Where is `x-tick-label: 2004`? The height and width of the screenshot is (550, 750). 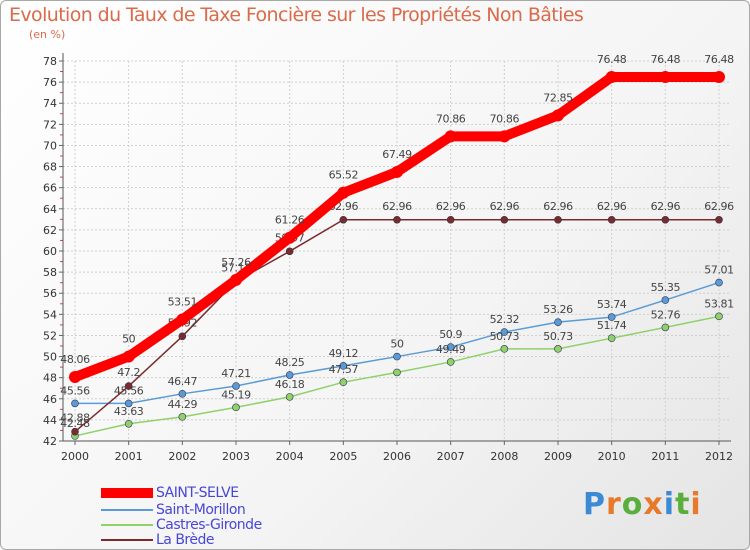 x-tick-label: 2004 is located at coordinates (290, 456).